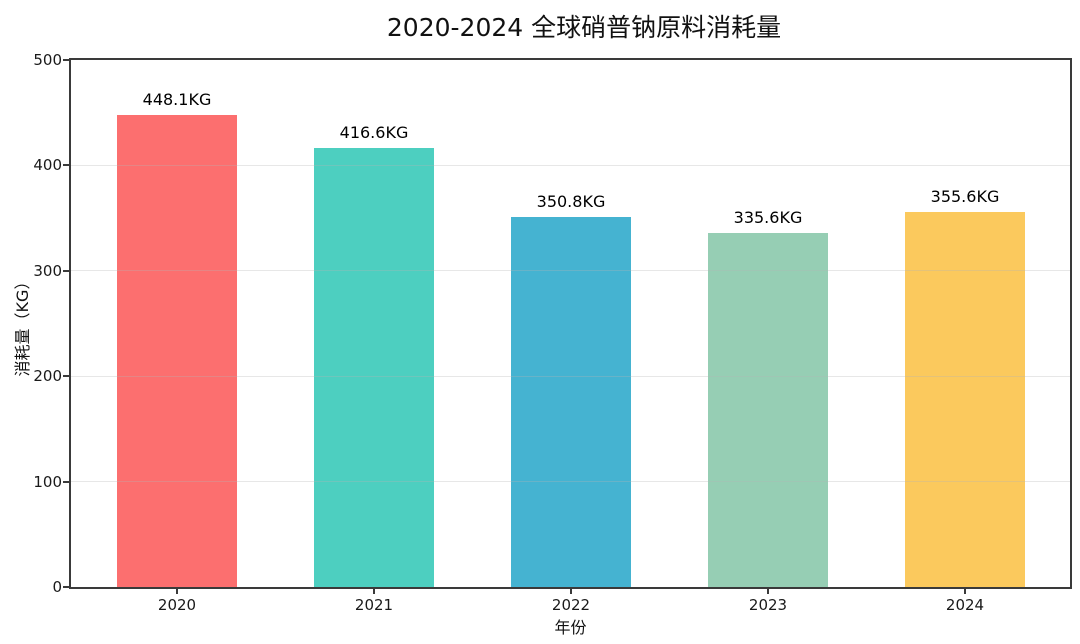 Image resolution: width=1080 pixels, height=644 pixels. I want to click on y-tick-label: 400, so click(47, 165).